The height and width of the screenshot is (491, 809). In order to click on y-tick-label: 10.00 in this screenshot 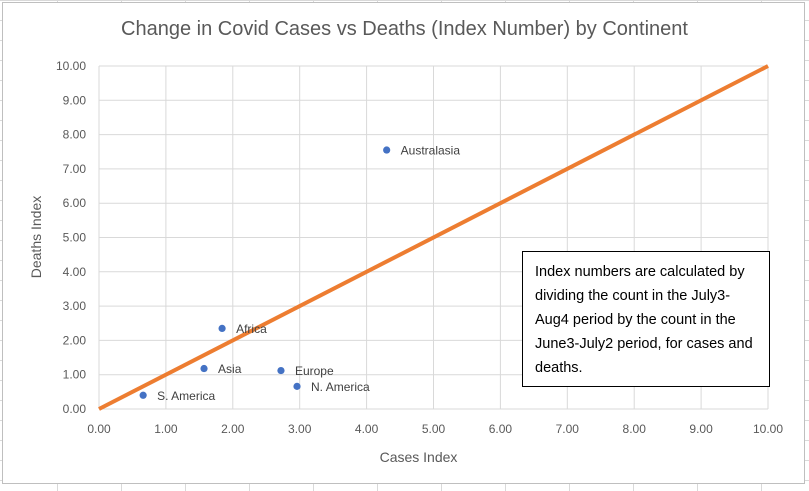, I will do `click(71, 66)`.